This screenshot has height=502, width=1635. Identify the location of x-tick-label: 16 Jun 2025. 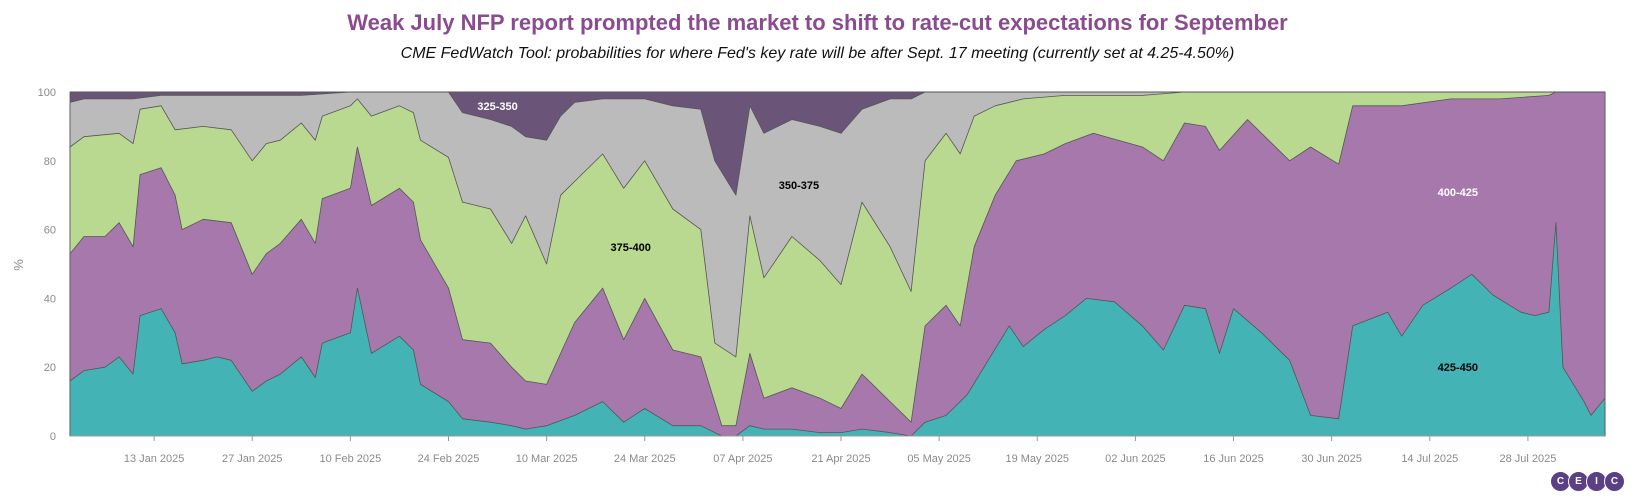
(1233, 459).